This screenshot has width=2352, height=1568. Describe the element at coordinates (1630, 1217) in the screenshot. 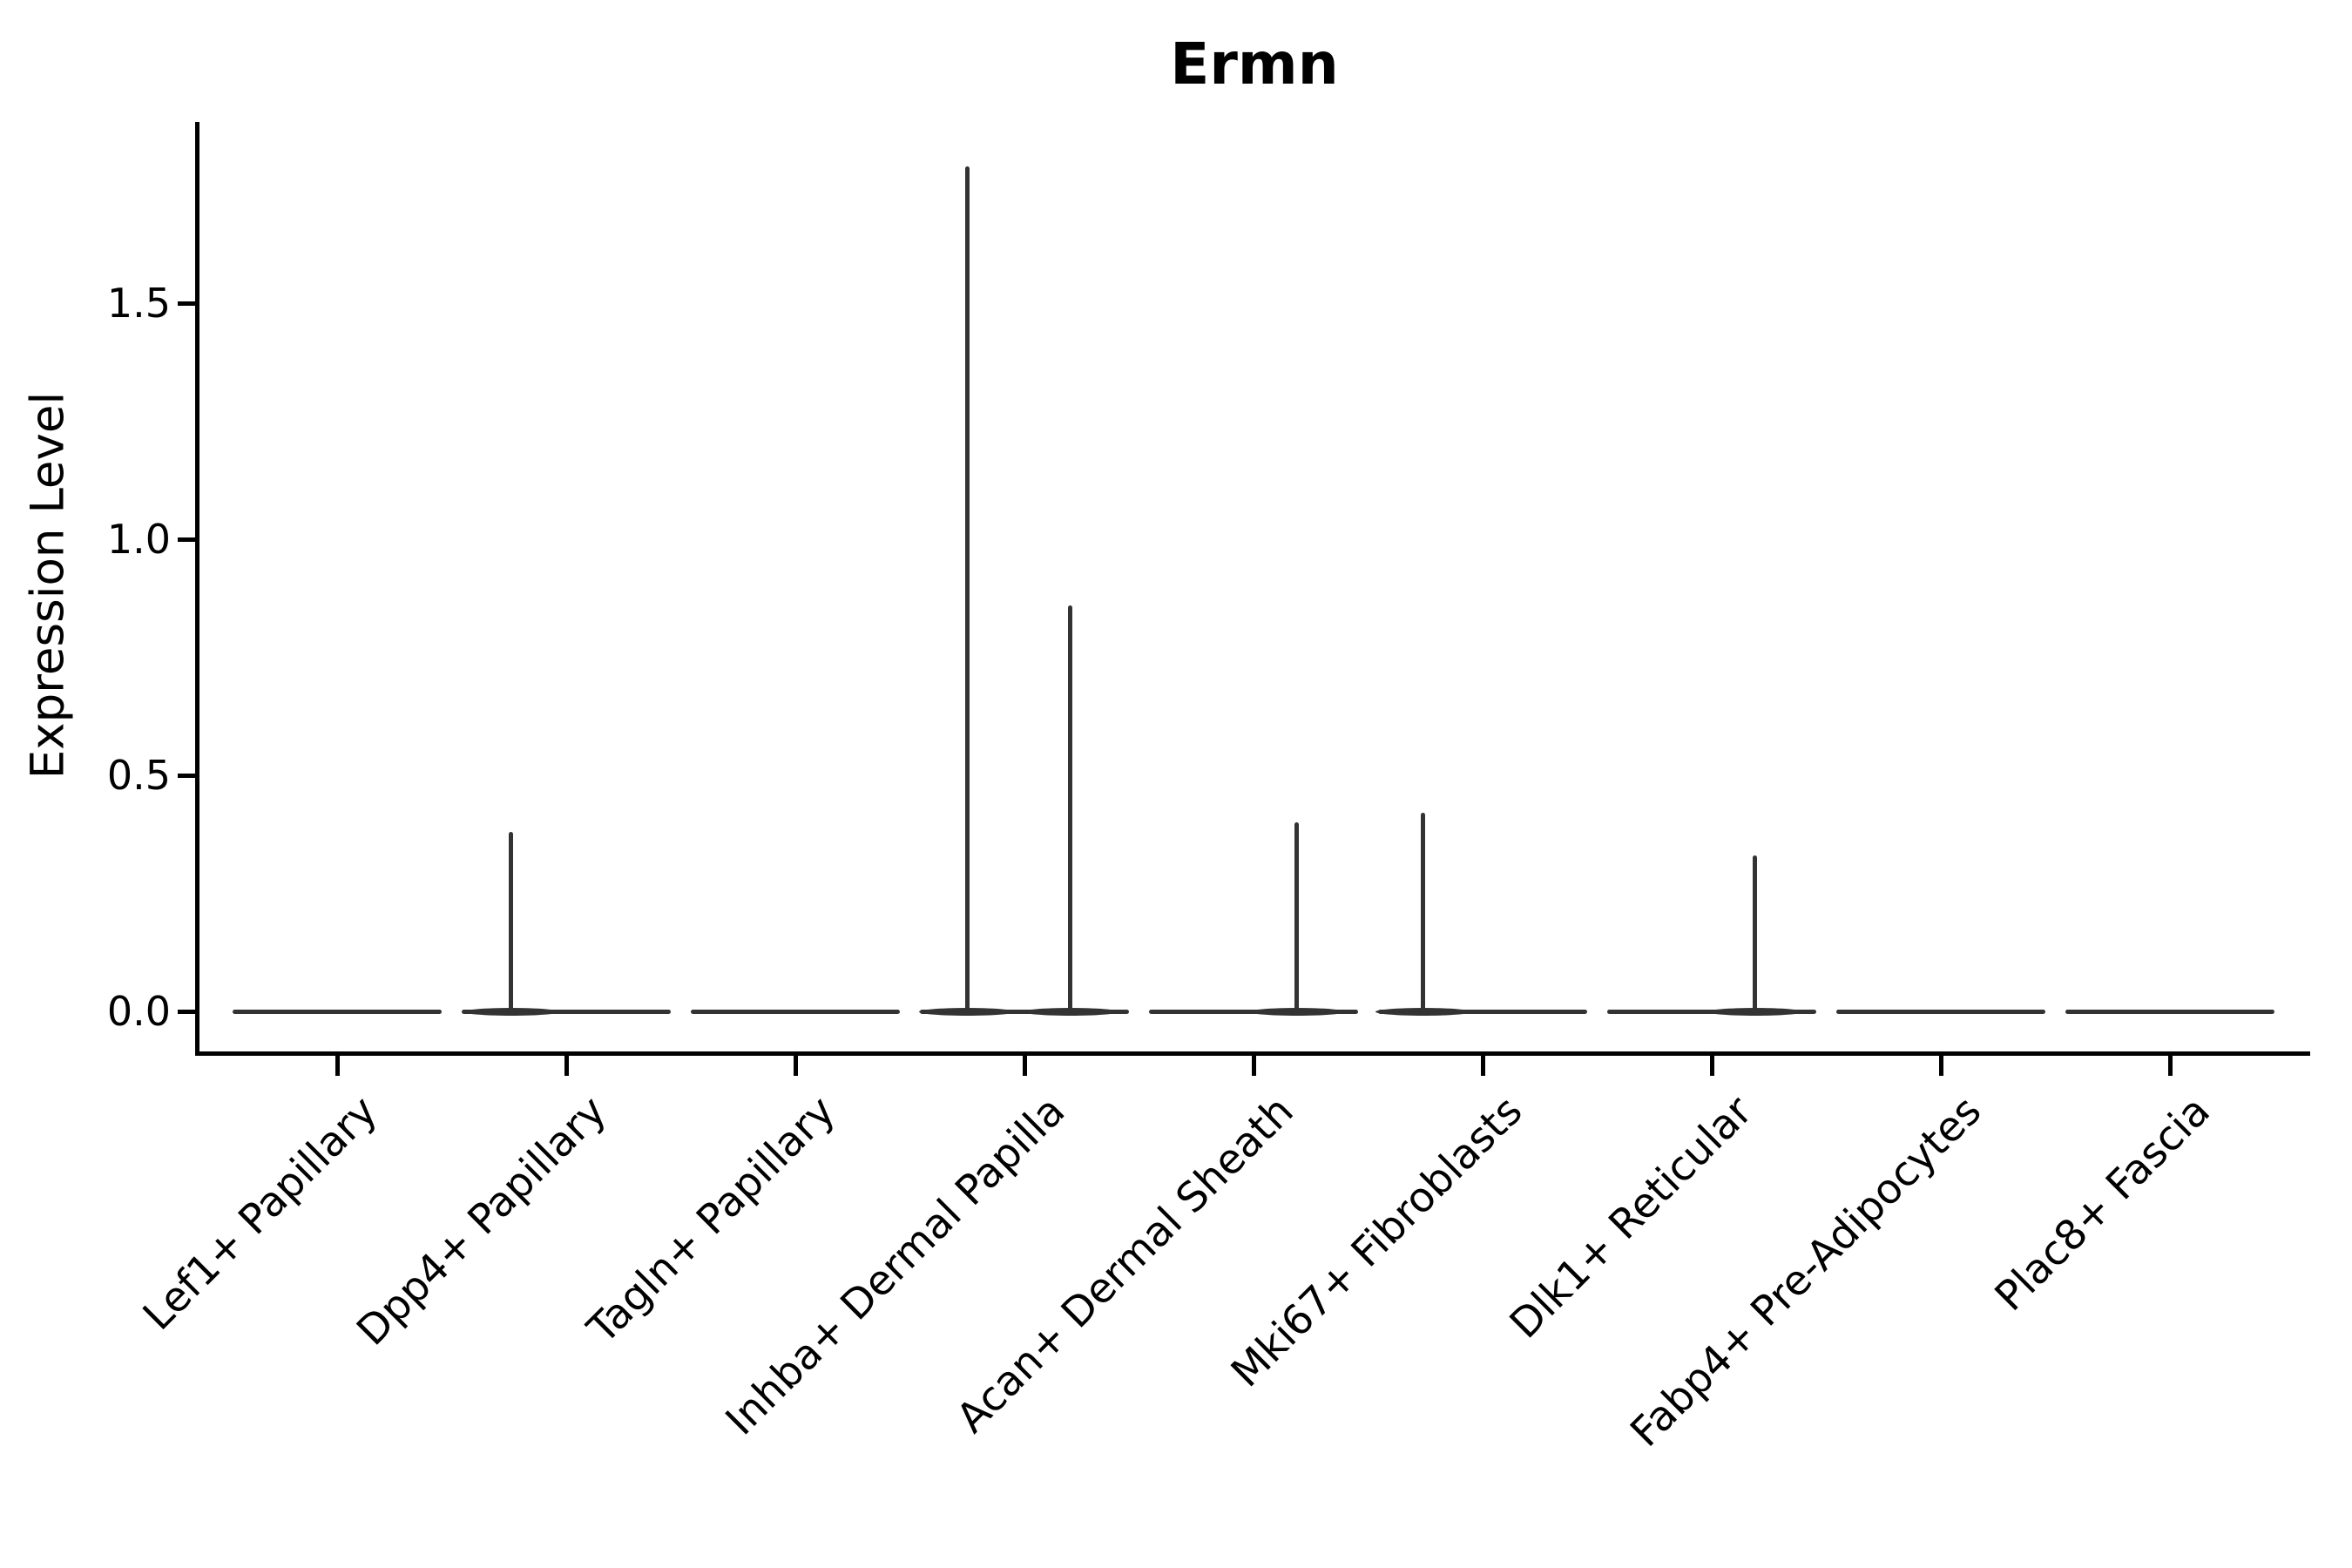

I see `x-tick-label: Dlk1+ Reticular` at that location.